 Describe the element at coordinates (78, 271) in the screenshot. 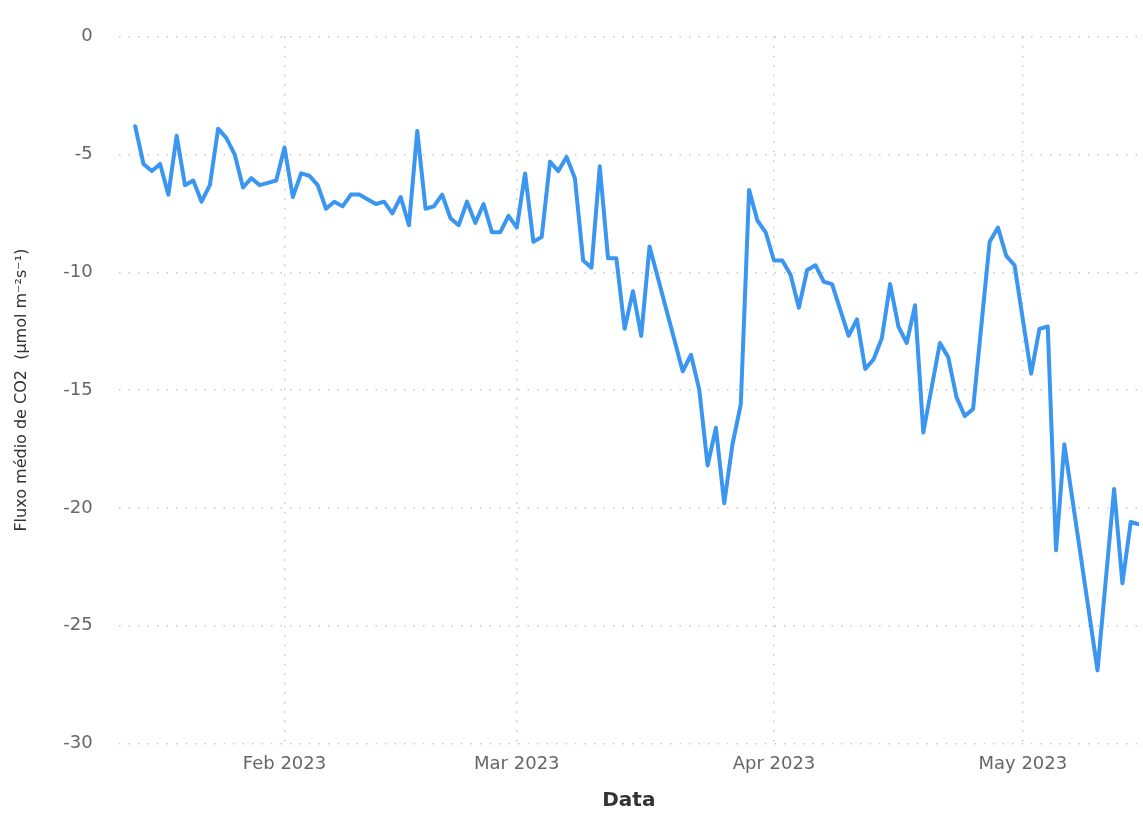

I see `y-tick-label: -10` at that location.